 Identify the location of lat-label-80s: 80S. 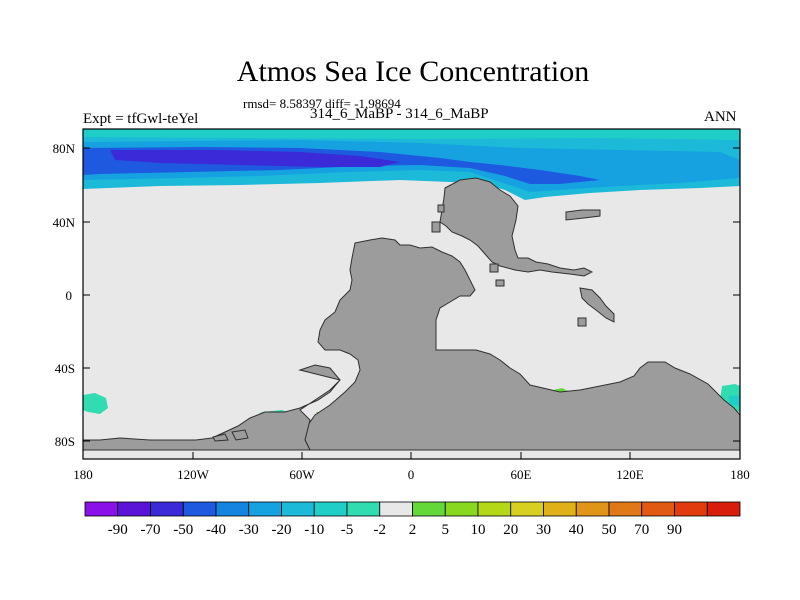
(65, 441).